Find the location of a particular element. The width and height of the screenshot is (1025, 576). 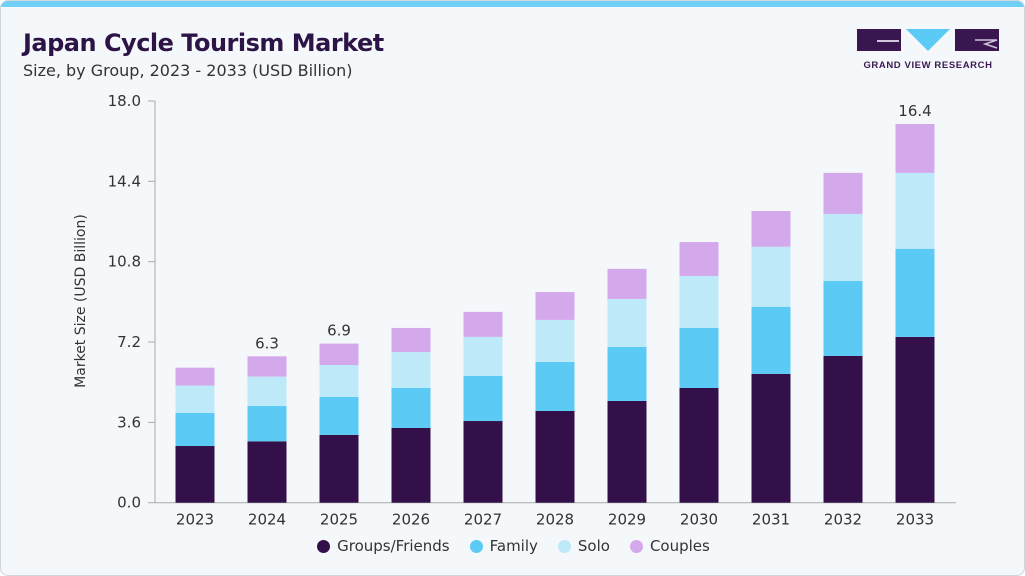

legend-item: Couples is located at coordinates (669, 546).